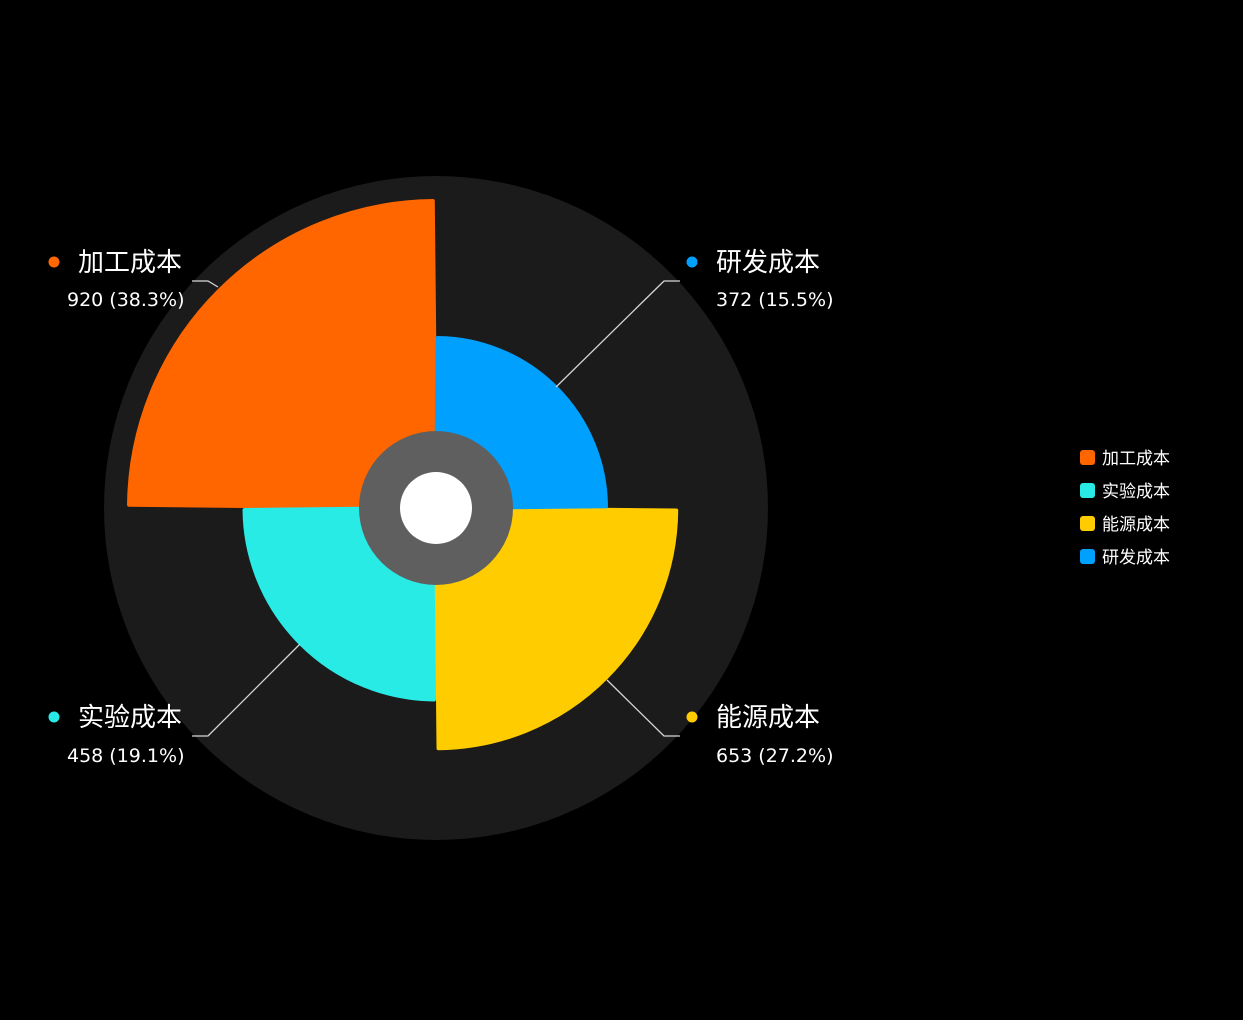 The height and width of the screenshot is (1020, 1243). I want to click on legend-label-3: 研发成本, so click(1136, 558).